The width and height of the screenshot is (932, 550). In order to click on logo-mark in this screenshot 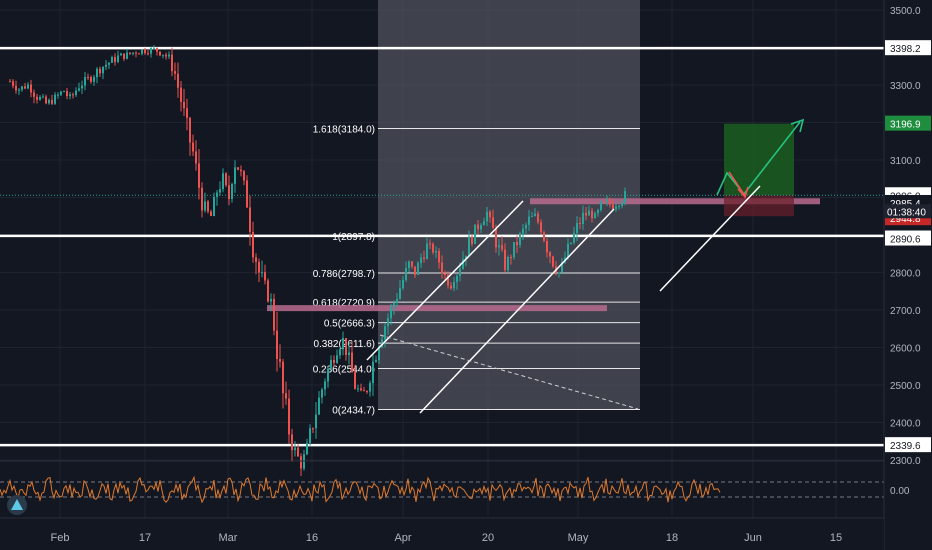, I will do `click(17, 504)`.